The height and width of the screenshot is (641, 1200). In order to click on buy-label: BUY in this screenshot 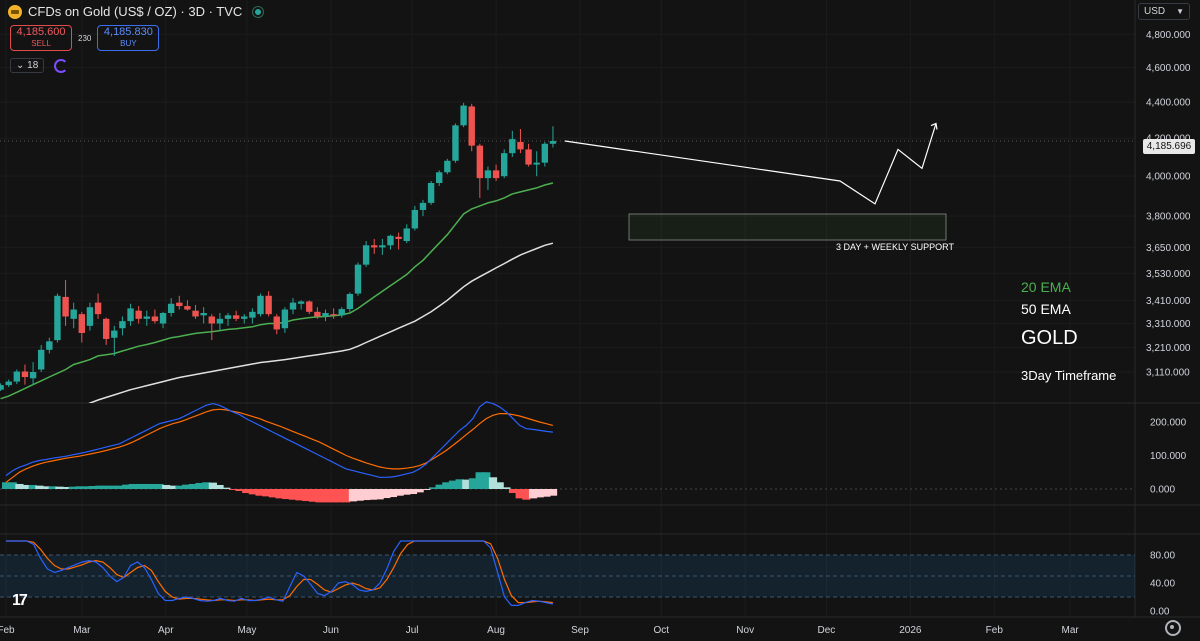, I will do `click(128, 43)`.